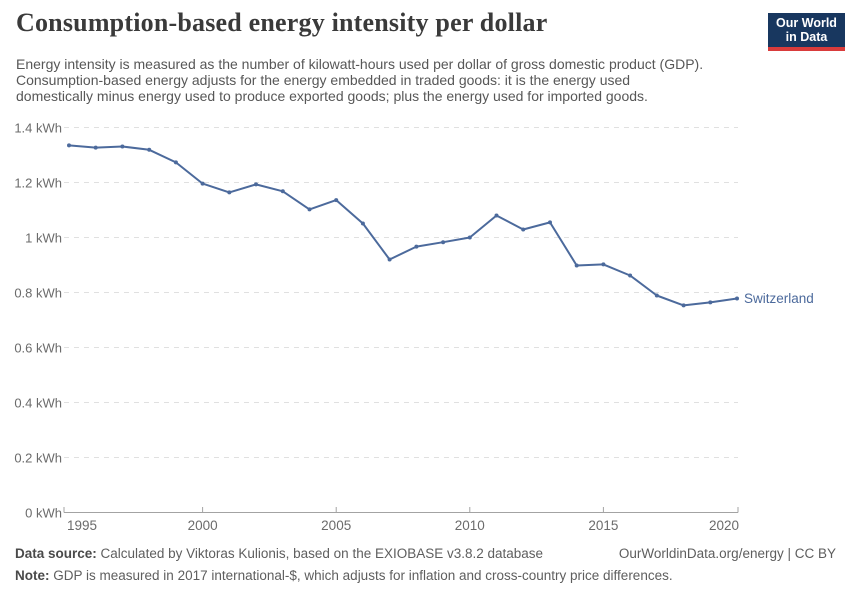 This screenshot has height=600, width=850. Describe the element at coordinates (38, 128) in the screenshot. I see `y-tick-label: 1.4 kWh` at that location.